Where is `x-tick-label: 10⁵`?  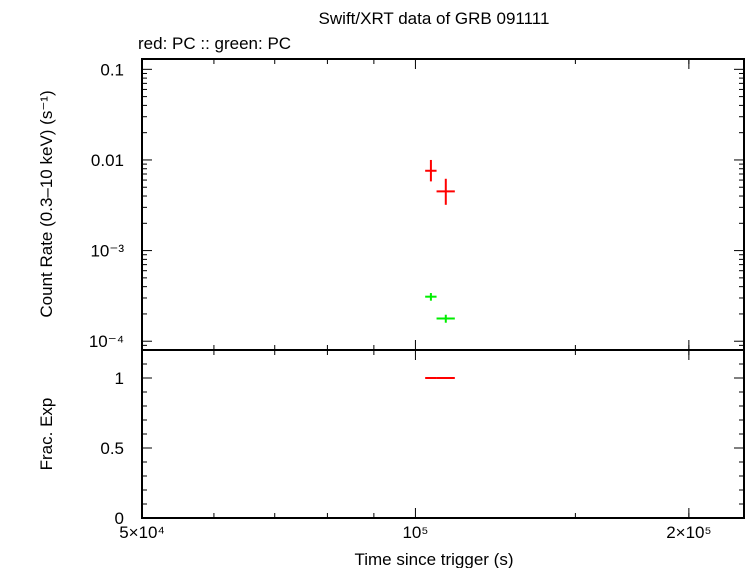
x-tick-label: 10⁵ is located at coordinates (415, 532).